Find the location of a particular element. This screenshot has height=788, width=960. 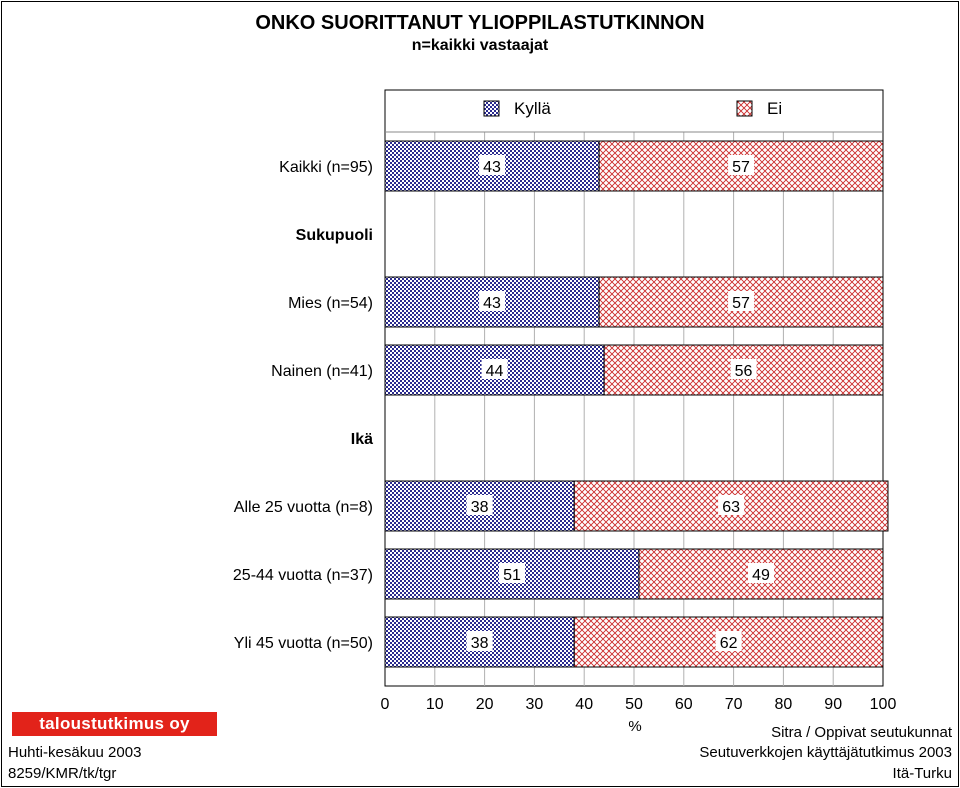

x-tick-label: 50 is located at coordinates (634, 704).